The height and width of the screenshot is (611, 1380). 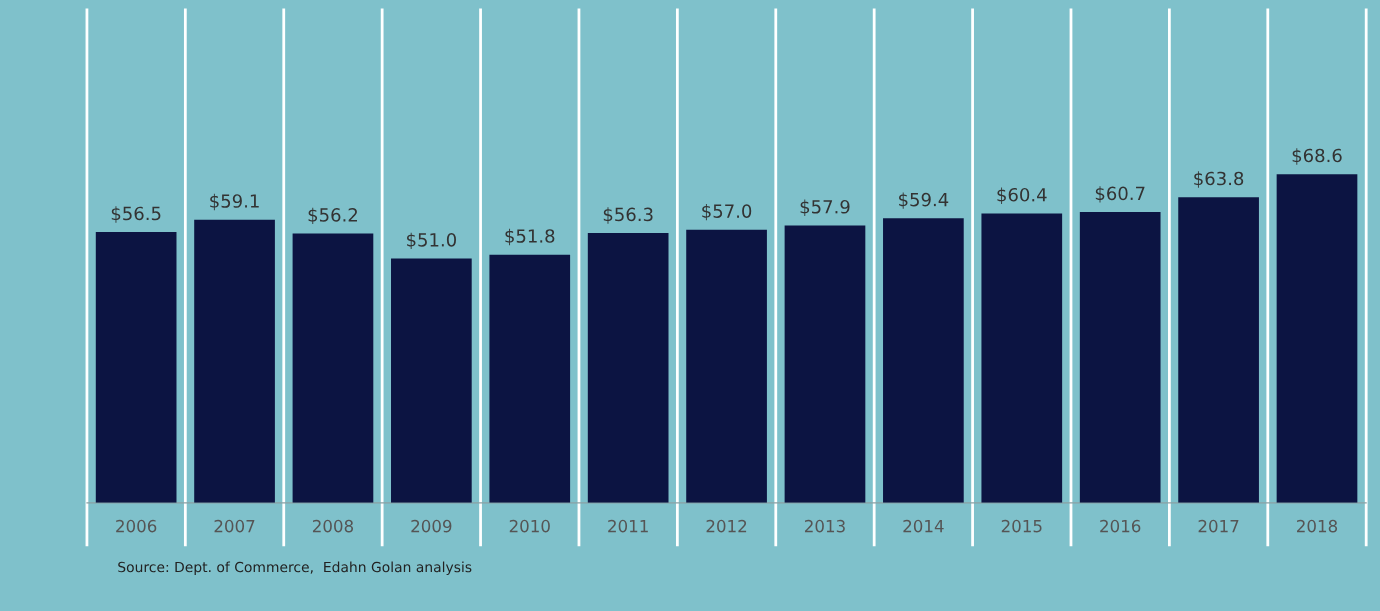 What do you see at coordinates (295, 568) in the screenshot?
I see `source-note: Source: Dept. of Commerce, Edahn Golan analysis` at bounding box center [295, 568].